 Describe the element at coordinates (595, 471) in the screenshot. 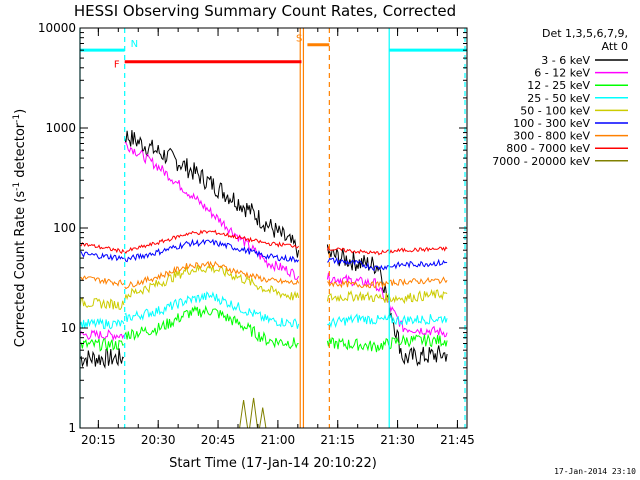

I see `footer-timestamp: 17-Jan-2014 23:10` at that location.